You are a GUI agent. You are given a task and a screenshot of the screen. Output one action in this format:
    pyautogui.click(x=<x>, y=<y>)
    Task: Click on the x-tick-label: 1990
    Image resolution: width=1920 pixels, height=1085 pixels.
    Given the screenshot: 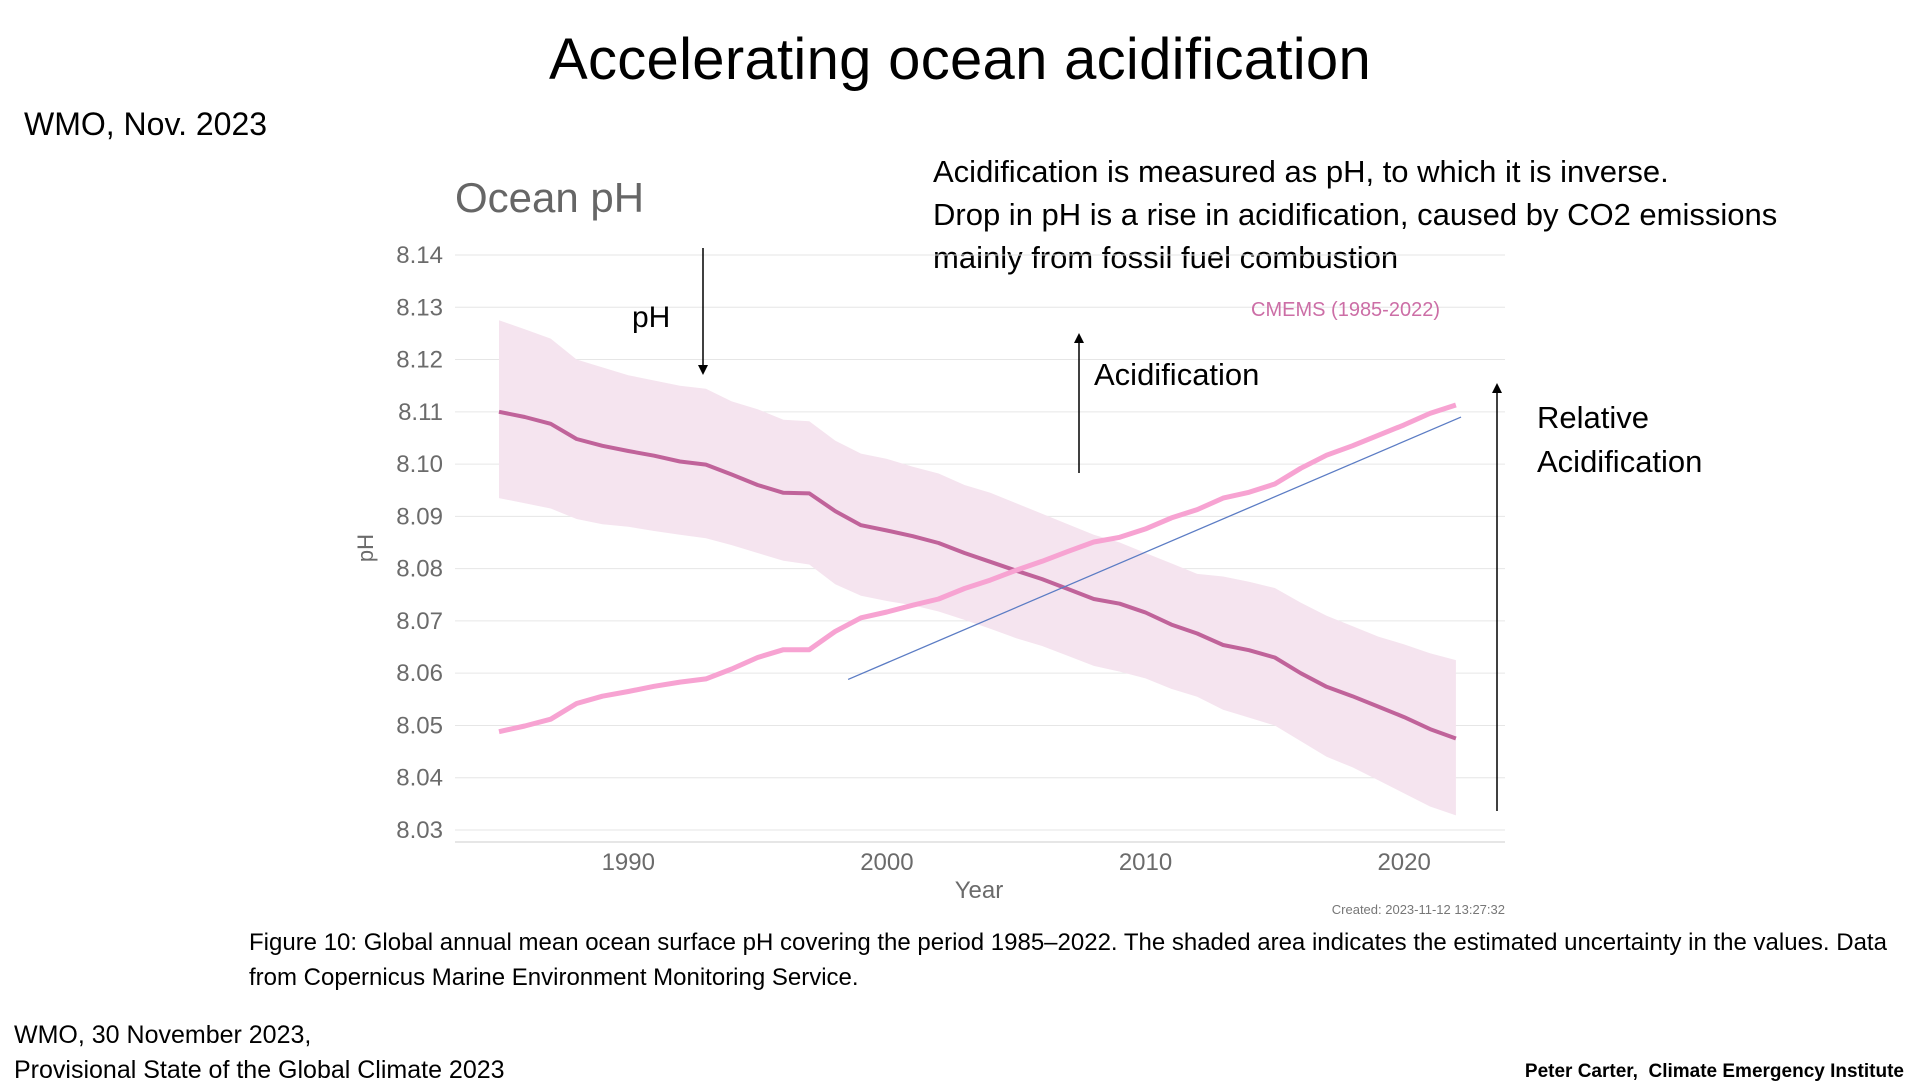 What is the action you would take?
    pyautogui.click(x=628, y=862)
    